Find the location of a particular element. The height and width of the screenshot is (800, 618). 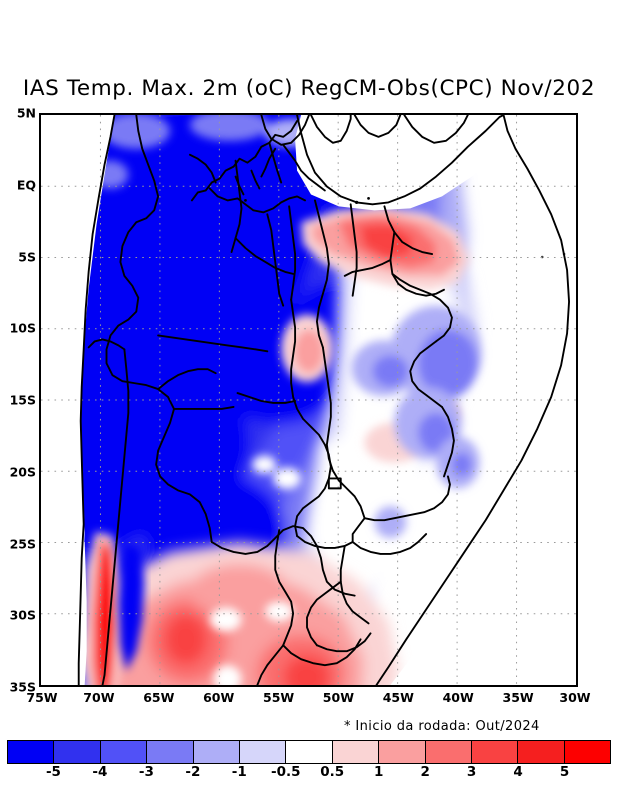

colorbar-tick-label: -5 is located at coordinates (53, 772).